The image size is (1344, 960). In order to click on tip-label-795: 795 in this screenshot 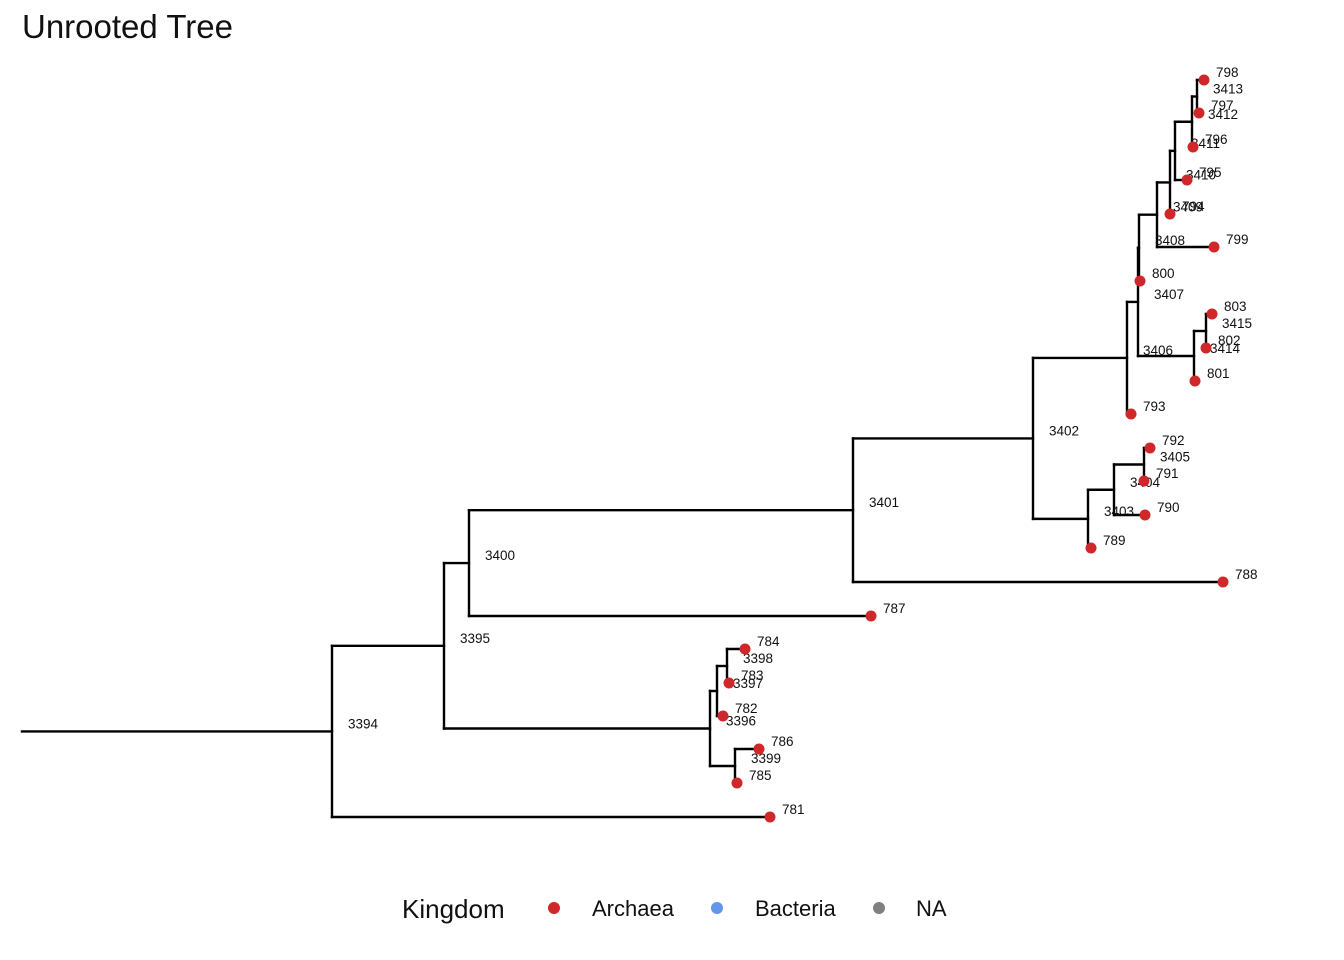, I will do `click(1210, 172)`.